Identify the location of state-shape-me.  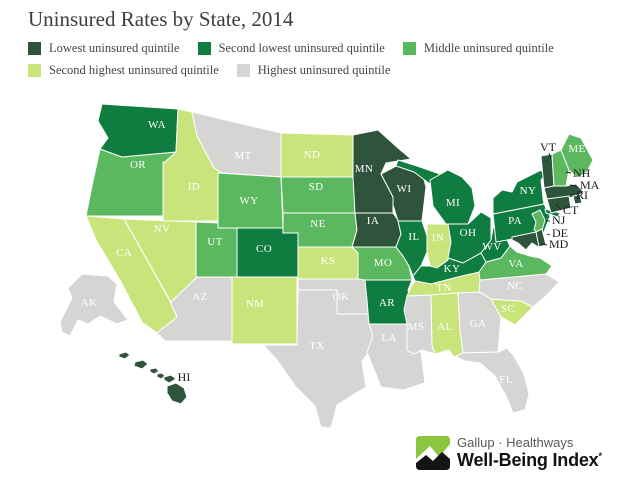
(577, 156).